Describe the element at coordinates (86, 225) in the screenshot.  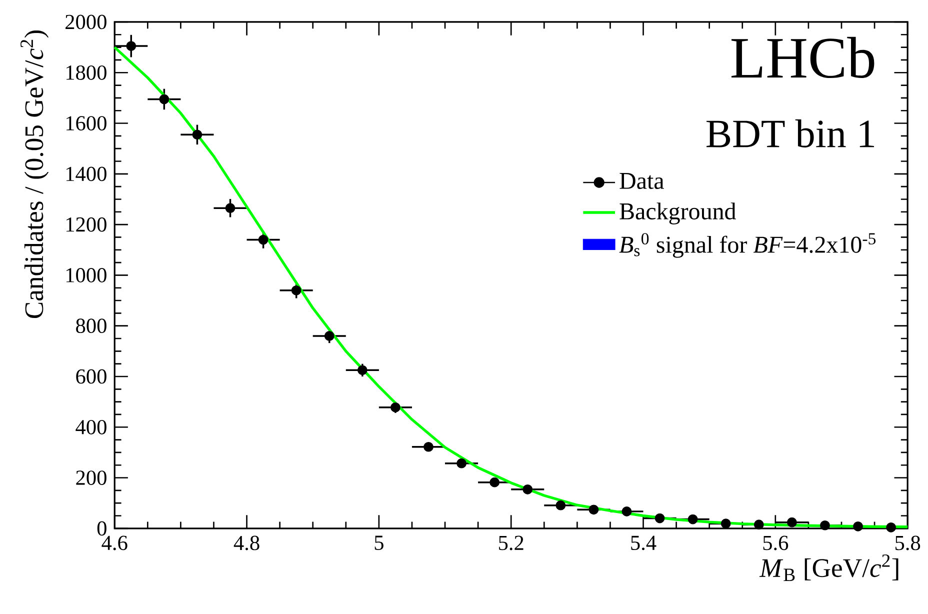
I see `y-tick-label: 1200` at that location.